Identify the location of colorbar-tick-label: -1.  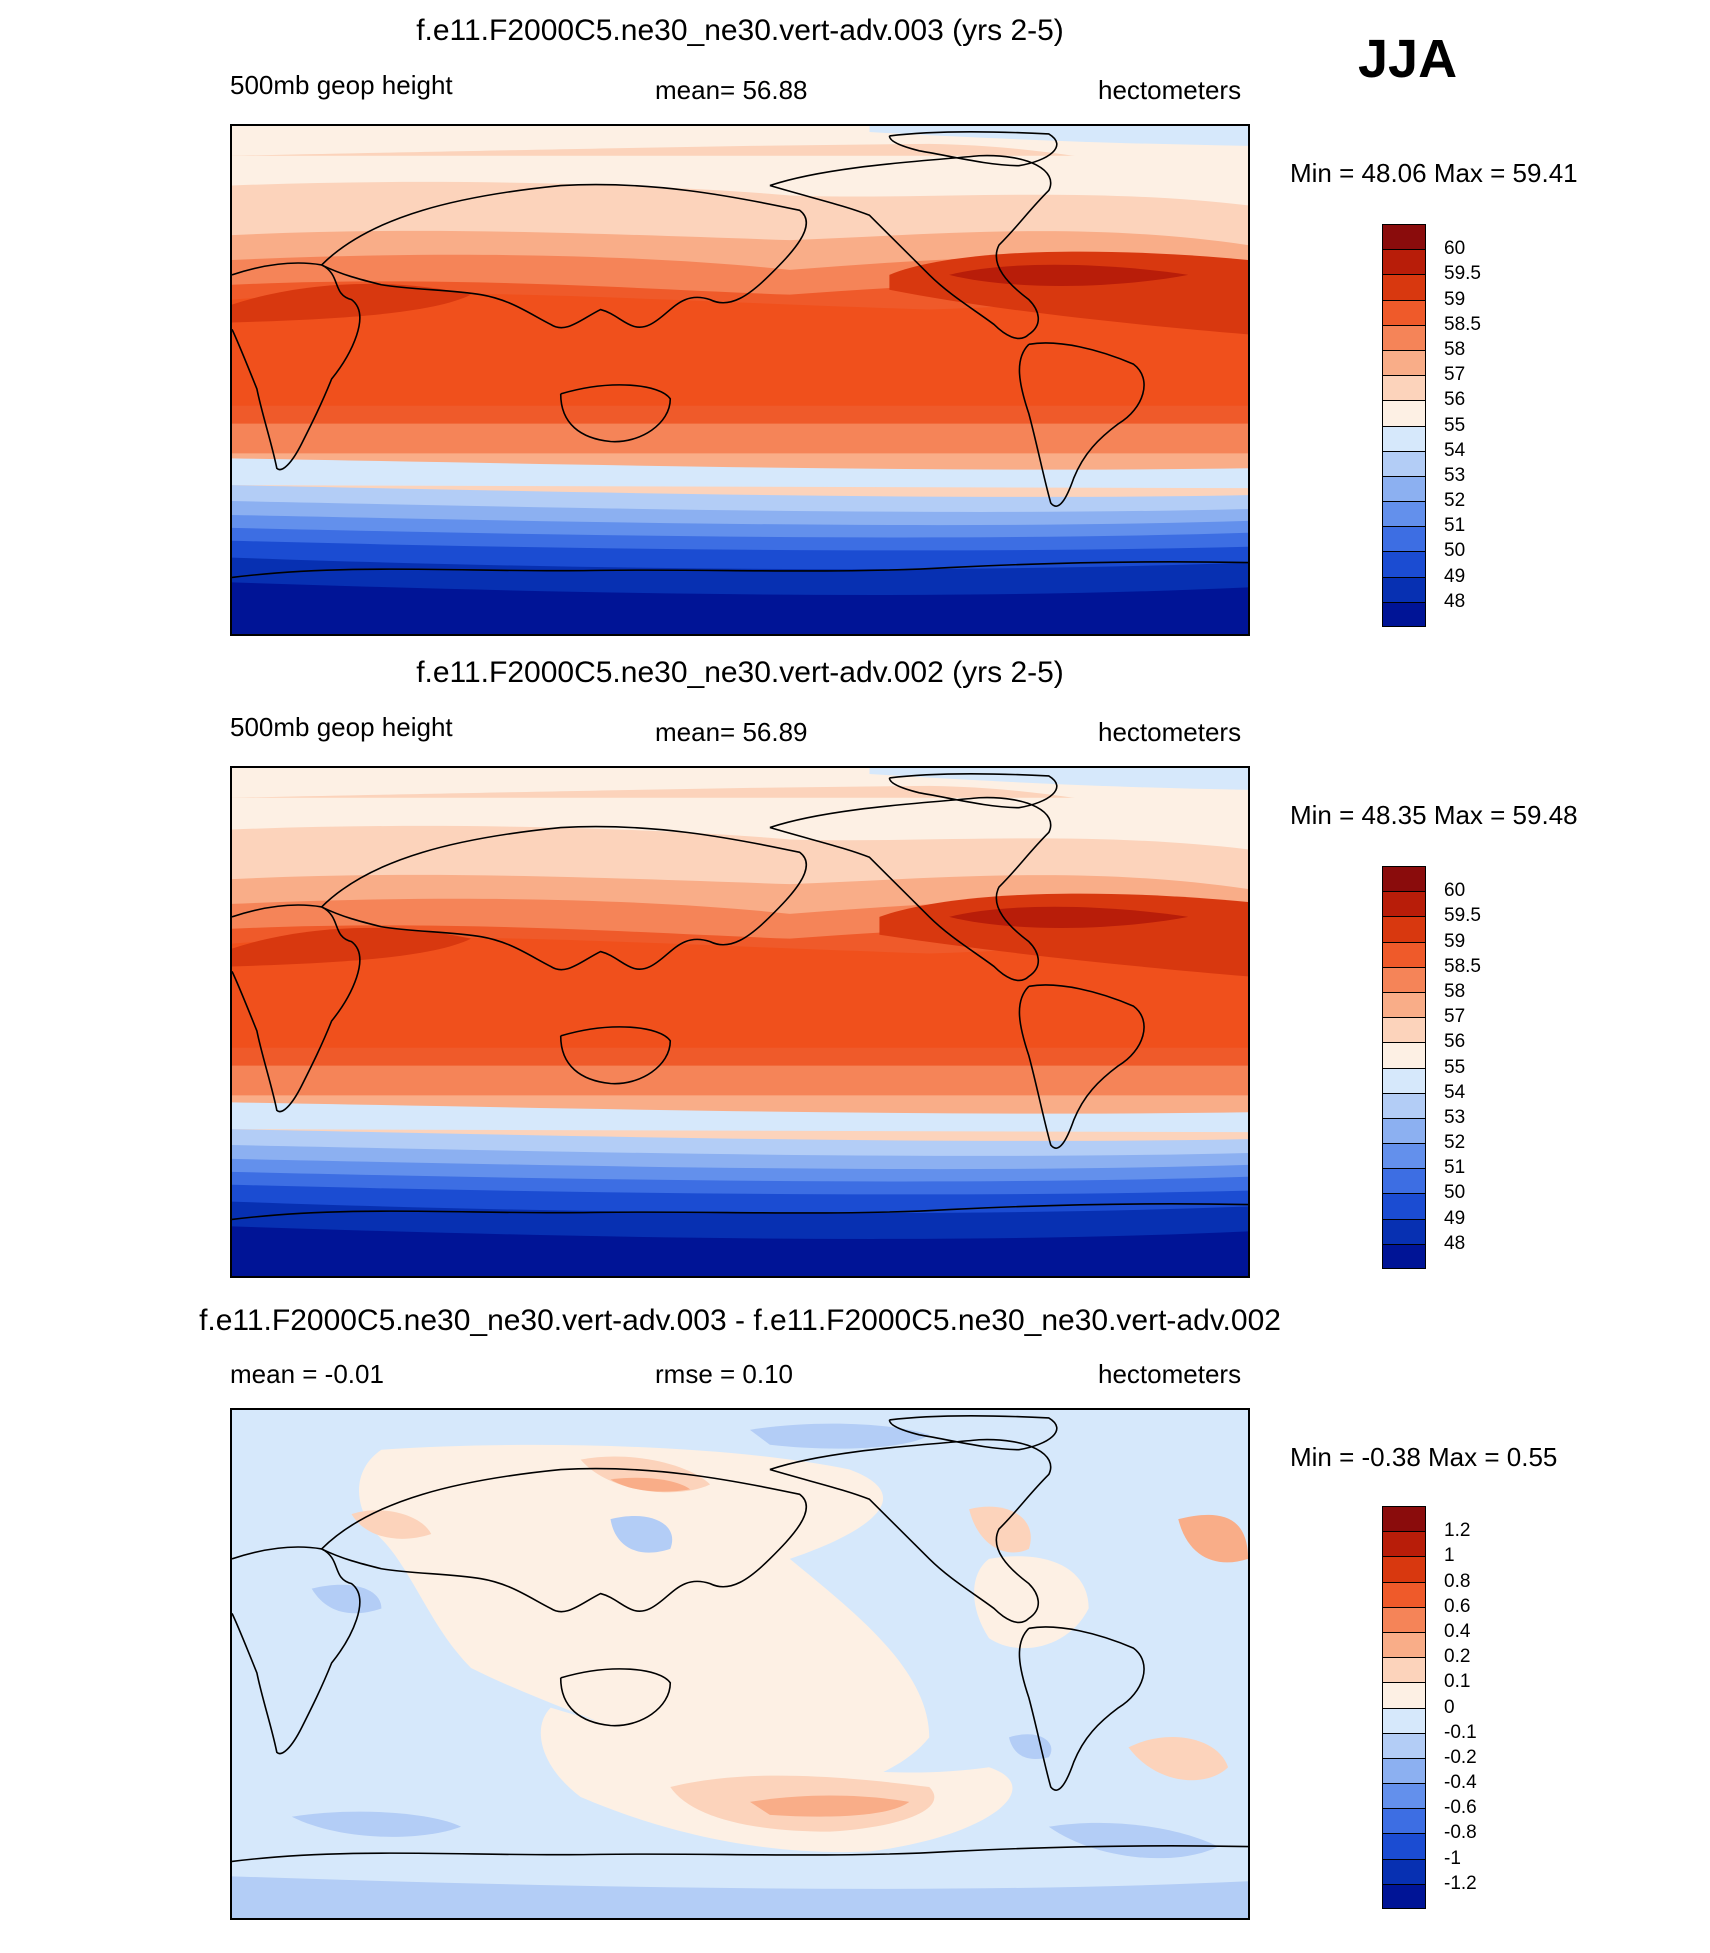
(1452, 1858).